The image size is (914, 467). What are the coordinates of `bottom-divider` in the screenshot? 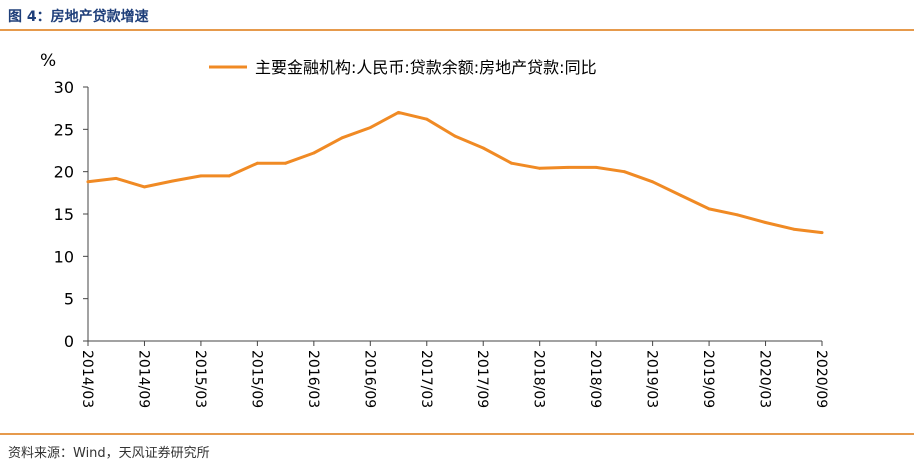 It's located at (457, 434).